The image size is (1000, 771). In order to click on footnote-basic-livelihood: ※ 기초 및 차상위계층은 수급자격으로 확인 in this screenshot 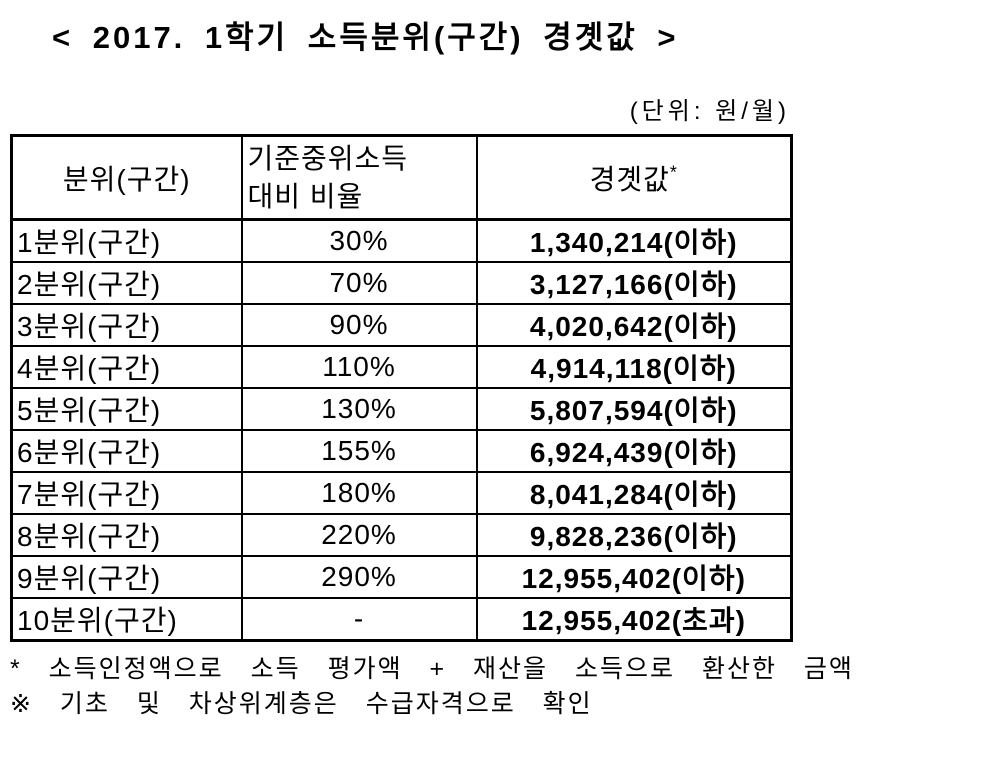, I will do `click(301, 703)`.